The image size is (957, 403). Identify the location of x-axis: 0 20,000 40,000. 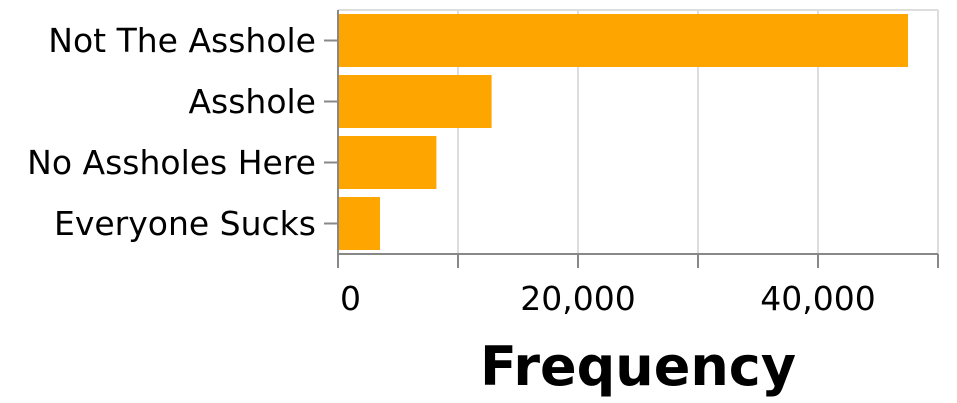
(638, 285).